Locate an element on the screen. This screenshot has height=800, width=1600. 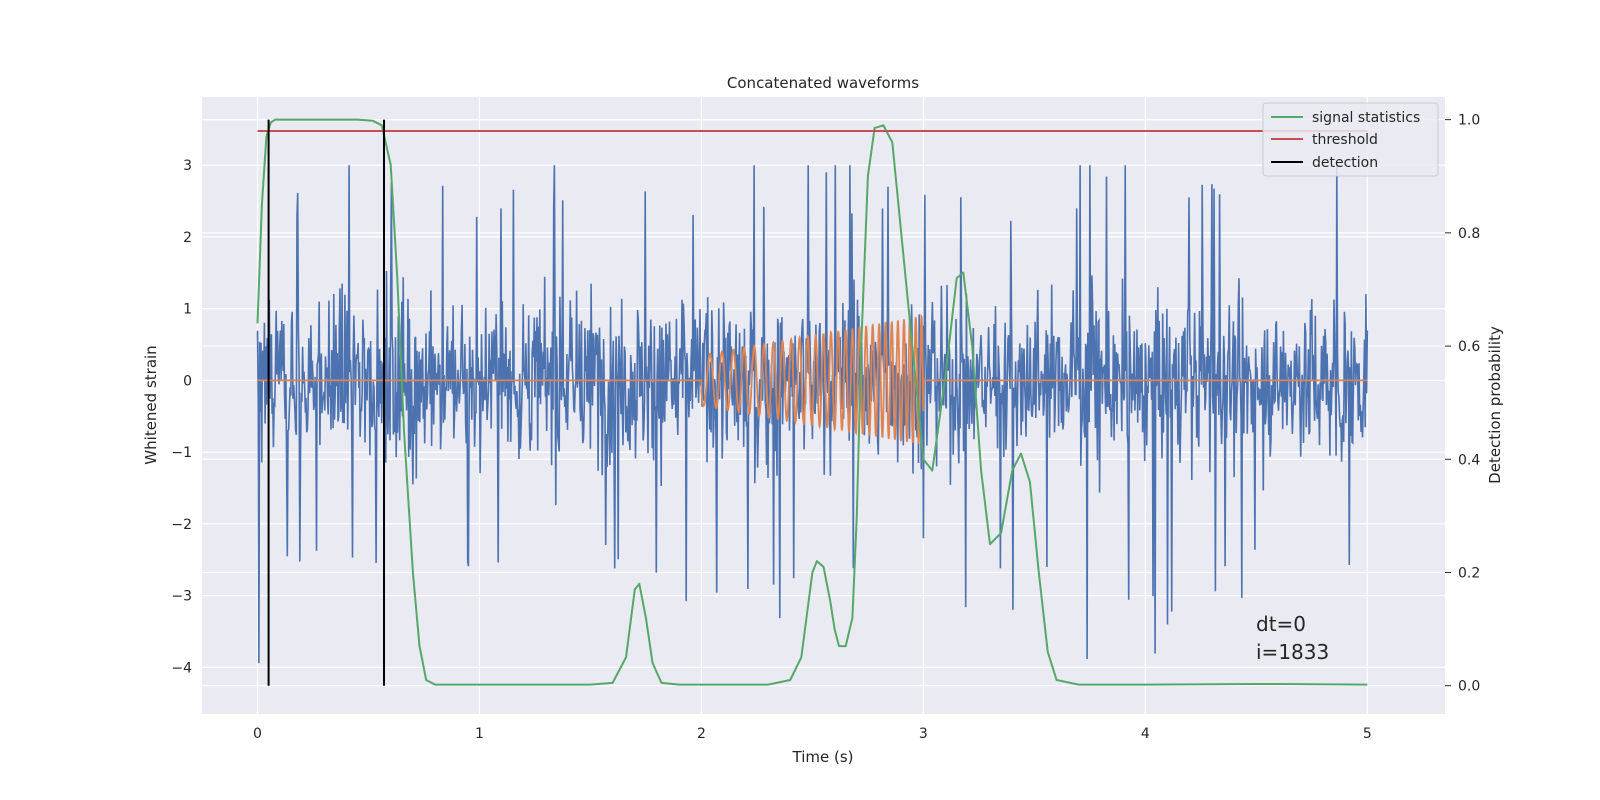
annotation-box: dt=0 i=1833 is located at coordinates (1292, 638).